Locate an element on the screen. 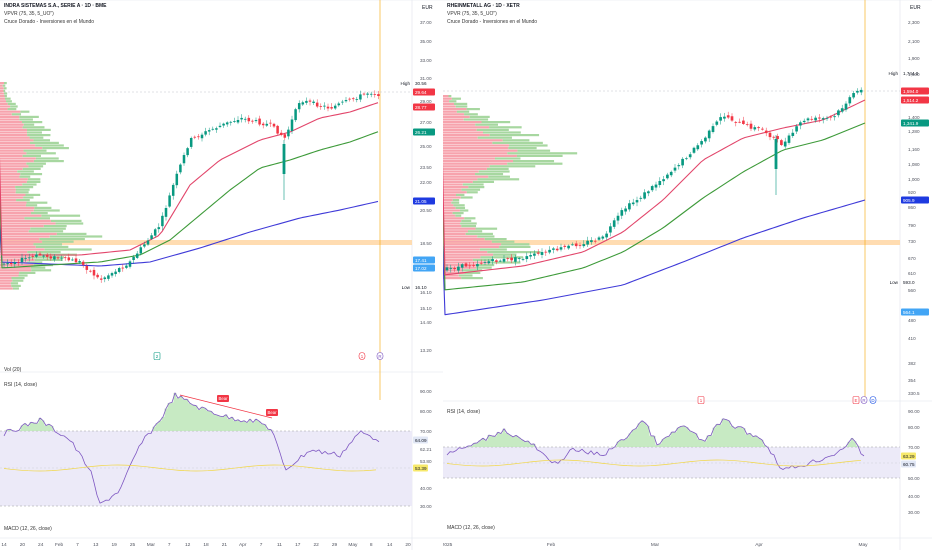 This screenshot has width=932, height=550. volume-indicator-label: Vol (20) is located at coordinates (13, 370).